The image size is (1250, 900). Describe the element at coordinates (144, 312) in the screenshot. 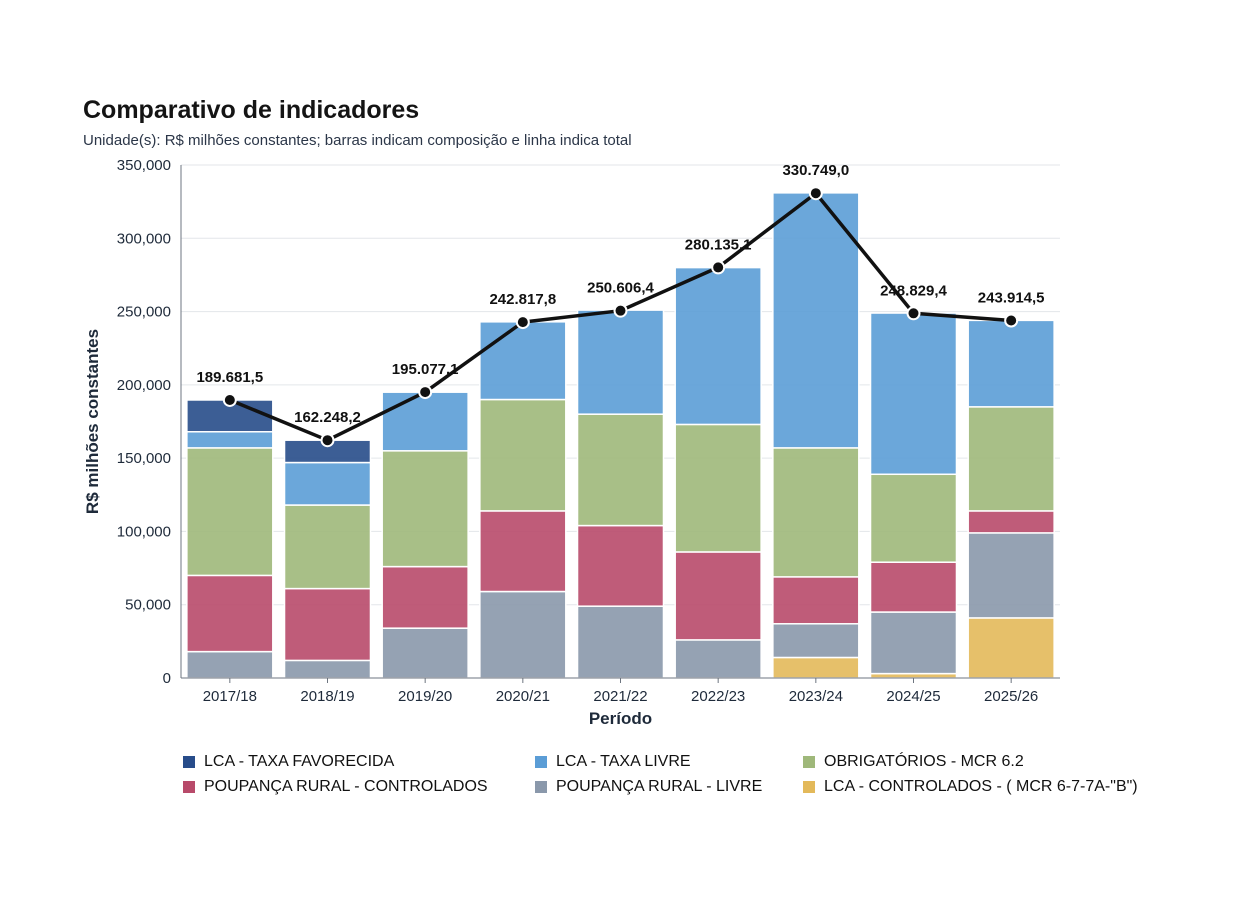

I see `y-tick-label: 250,000` at that location.